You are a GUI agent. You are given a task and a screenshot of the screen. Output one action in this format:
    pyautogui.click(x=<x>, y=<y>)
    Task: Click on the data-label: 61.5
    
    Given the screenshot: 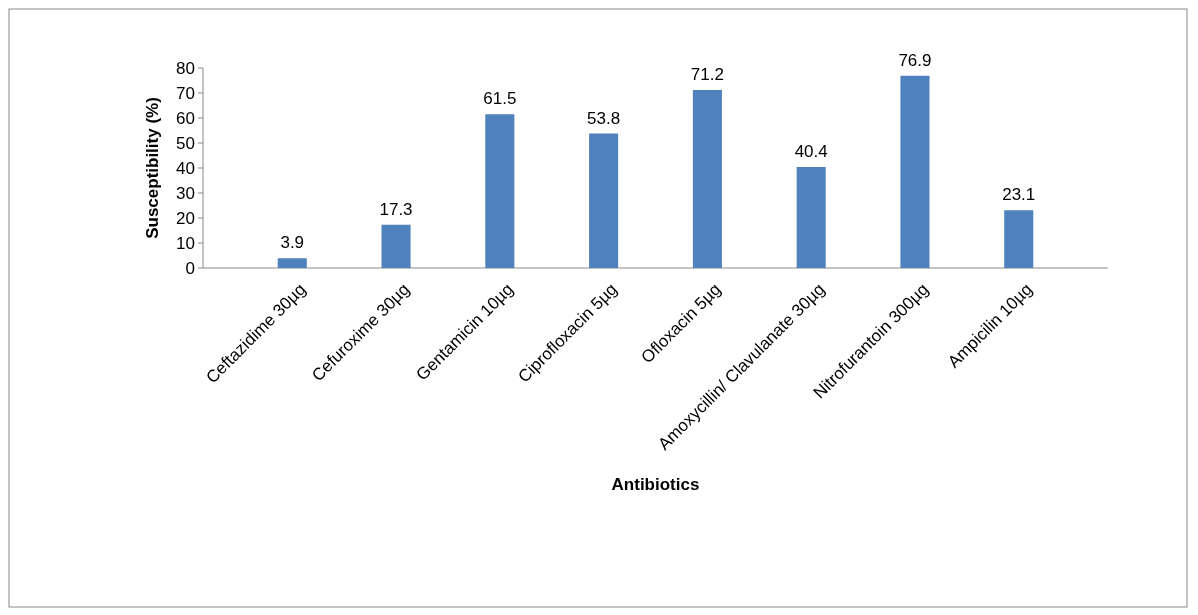 What is the action you would take?
    pyautogui.click(x=500, y=99)
    